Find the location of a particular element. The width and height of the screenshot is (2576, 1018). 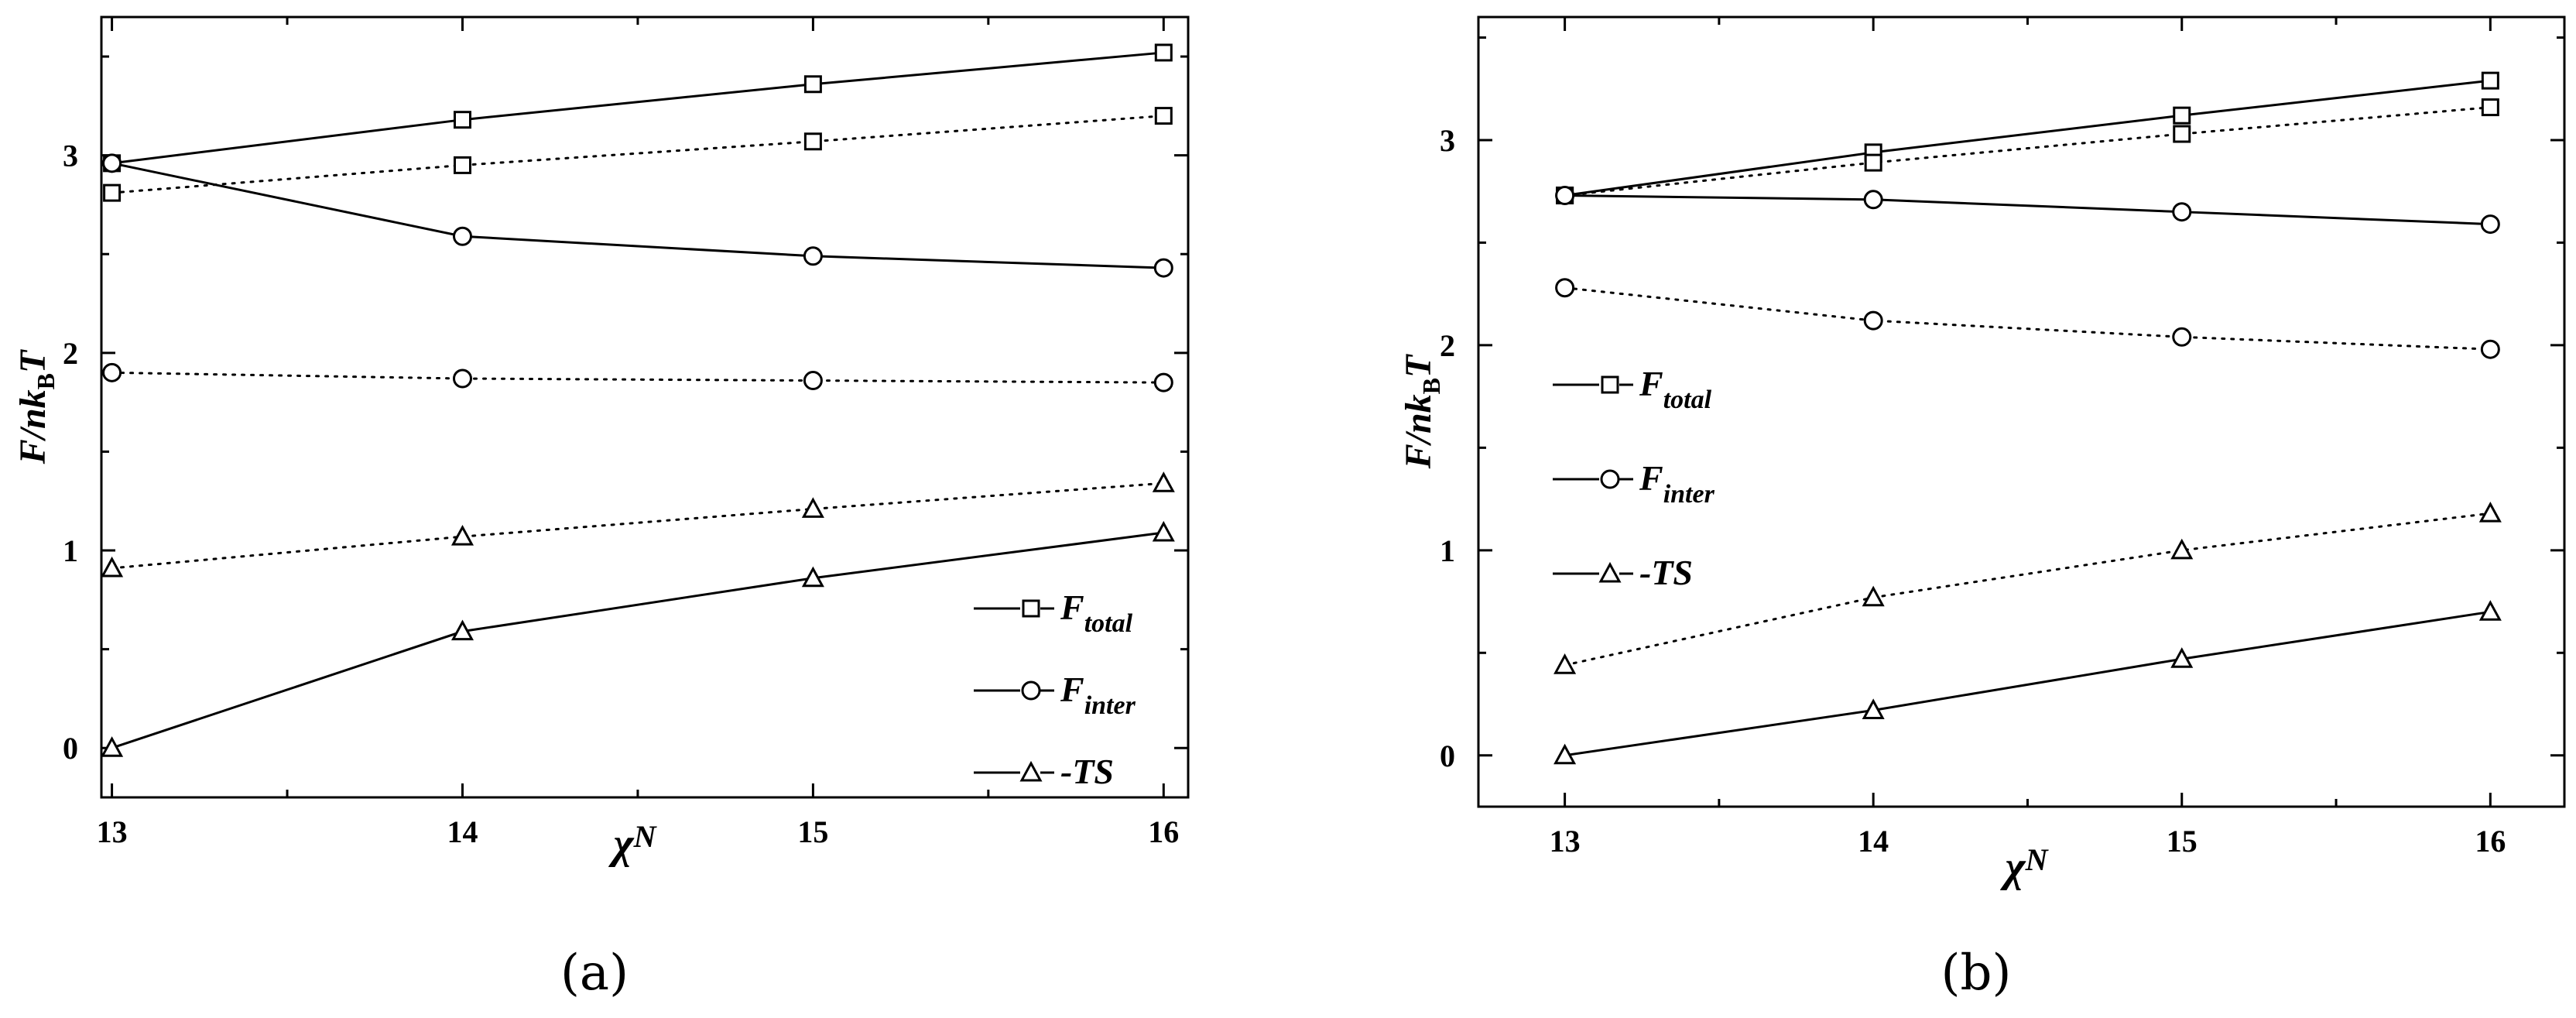

y-axis-title-end: T is located at coordinates (1418, 366).